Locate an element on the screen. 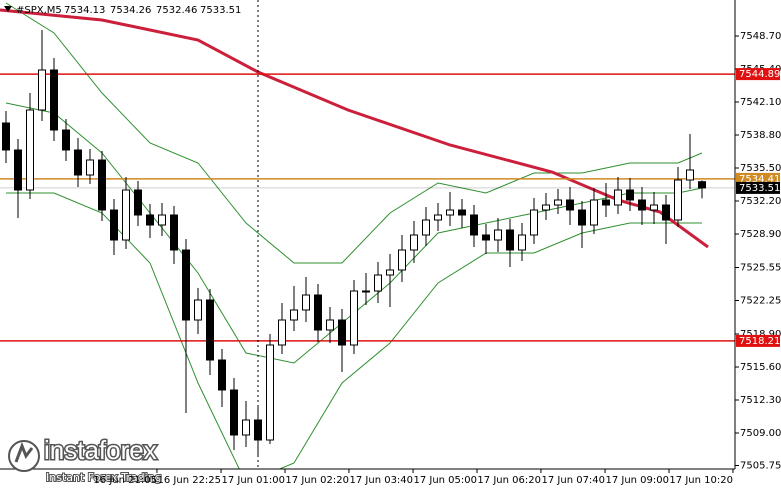 Image resolution: width=781 pixels, height=489 pixels. level-label: 7544.89 is located at coordinates (759, 74).